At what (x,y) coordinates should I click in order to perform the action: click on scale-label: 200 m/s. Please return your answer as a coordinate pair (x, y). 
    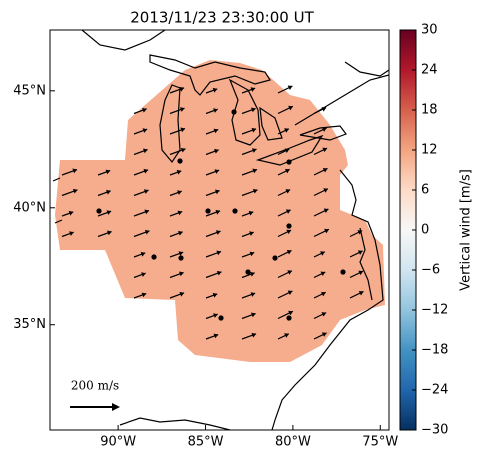
    Looking at the image, I should click on (95, 386).